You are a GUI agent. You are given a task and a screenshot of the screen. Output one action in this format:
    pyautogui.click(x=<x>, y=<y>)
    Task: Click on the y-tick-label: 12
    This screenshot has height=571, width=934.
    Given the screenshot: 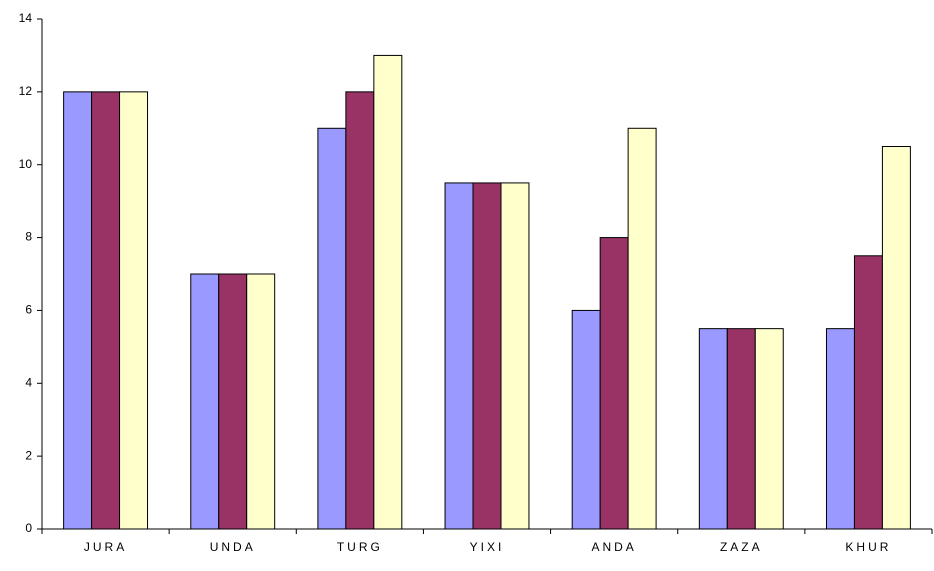 What is the action you would take?
    pyautogui.click(x=26, y=91)
    